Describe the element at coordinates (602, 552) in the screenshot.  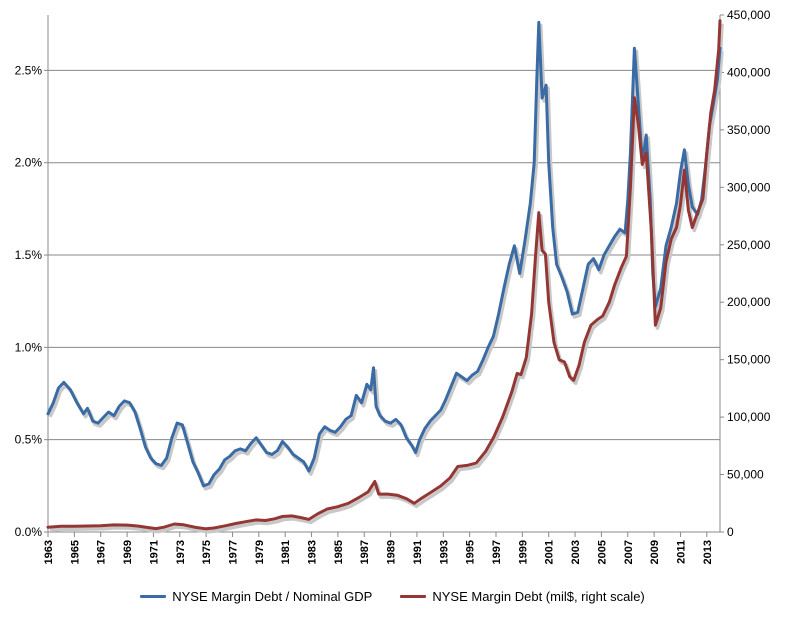
I see `x-tick-label-21: 2005` at that location.